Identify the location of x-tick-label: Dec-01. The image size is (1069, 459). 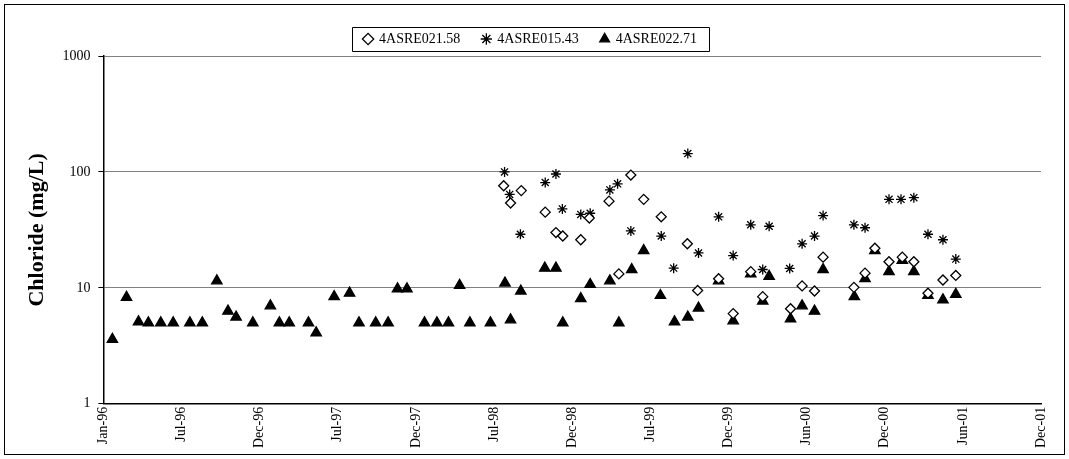
(1040, 427).